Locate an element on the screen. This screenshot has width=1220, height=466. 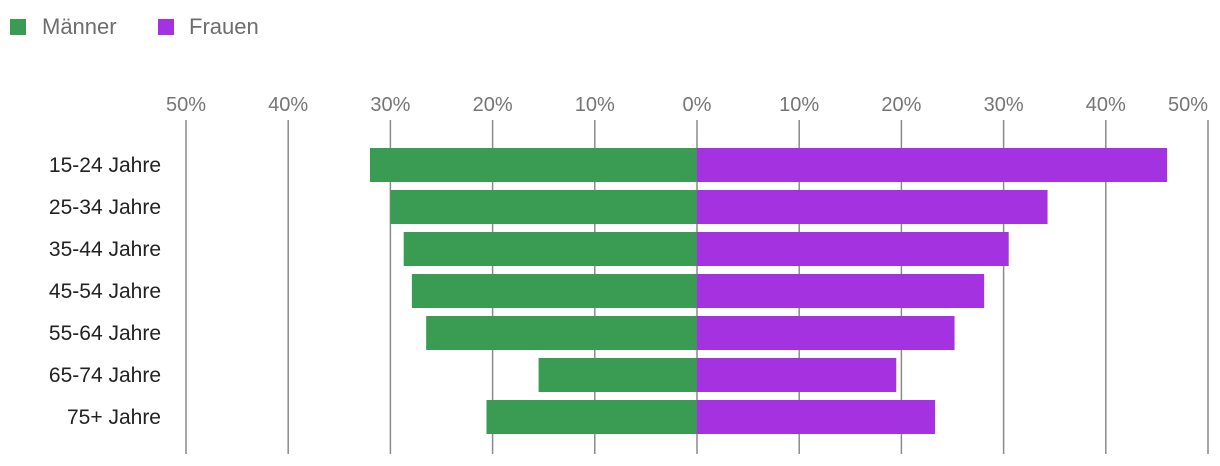
category-label: 15-24 Jahre is located at coordinates (105, 165).